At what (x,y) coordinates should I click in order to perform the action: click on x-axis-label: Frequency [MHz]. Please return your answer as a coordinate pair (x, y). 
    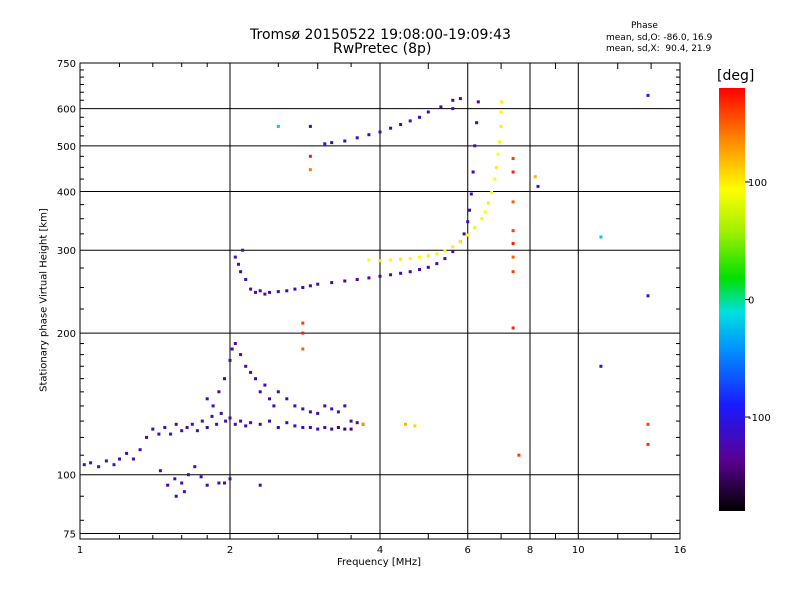
    Looking at the image, I should click on (379, 562).